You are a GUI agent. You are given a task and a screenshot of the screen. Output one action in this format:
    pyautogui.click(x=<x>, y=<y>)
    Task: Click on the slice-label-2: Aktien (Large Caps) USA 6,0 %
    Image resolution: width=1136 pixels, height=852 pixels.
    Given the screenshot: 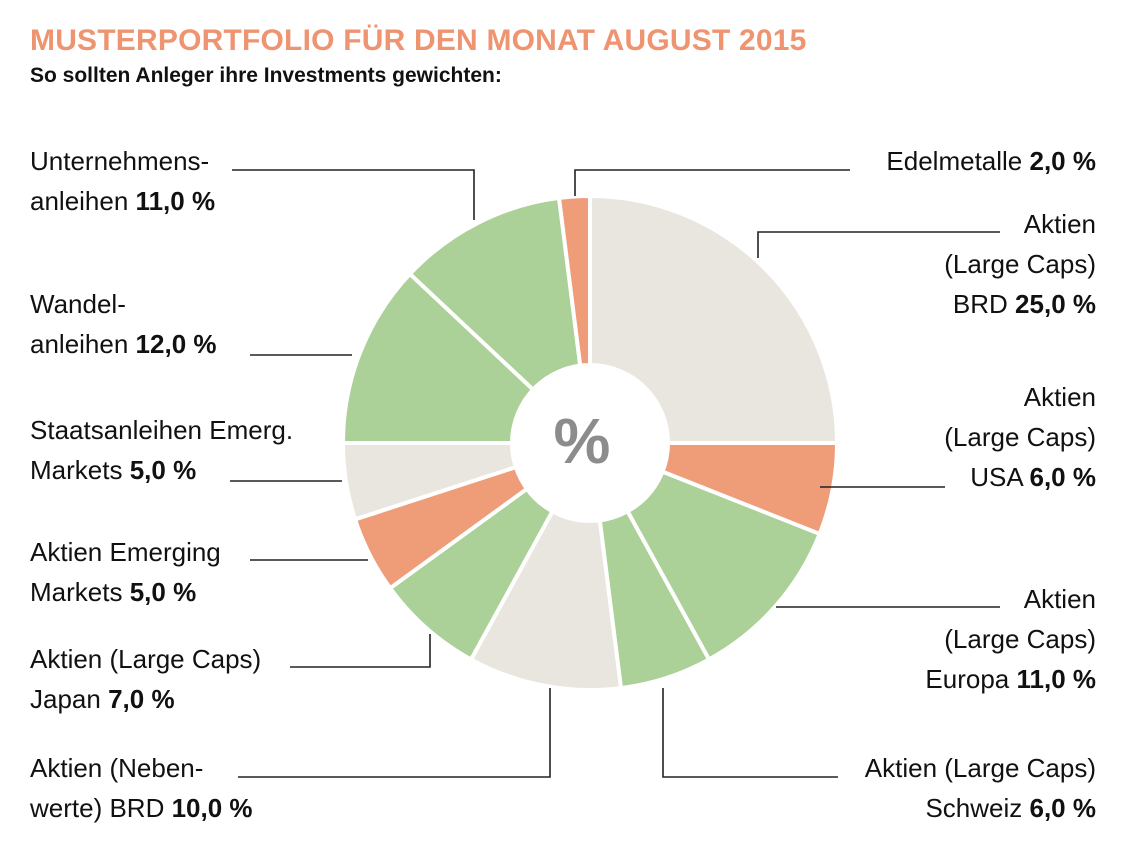 What is the action you would take?
    pyautogui.click(x=1020, y=437)
    